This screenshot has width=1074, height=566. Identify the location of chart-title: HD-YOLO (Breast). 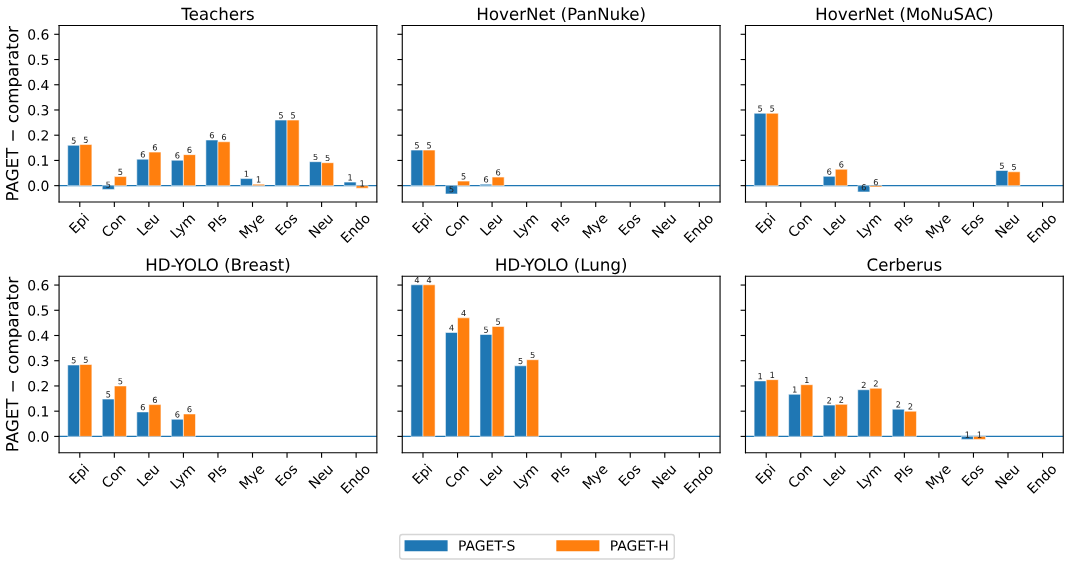
(218, 265).